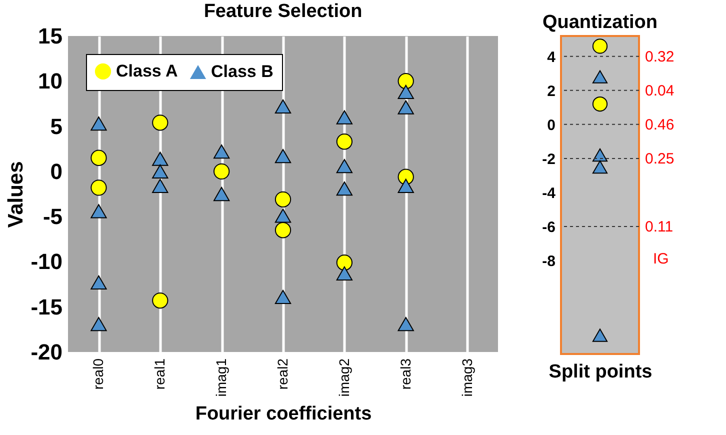  What do you see at coordinates (46, 307) in the screenshot?
I see `y-tick-label: -15` at bounding box center [46, 307].